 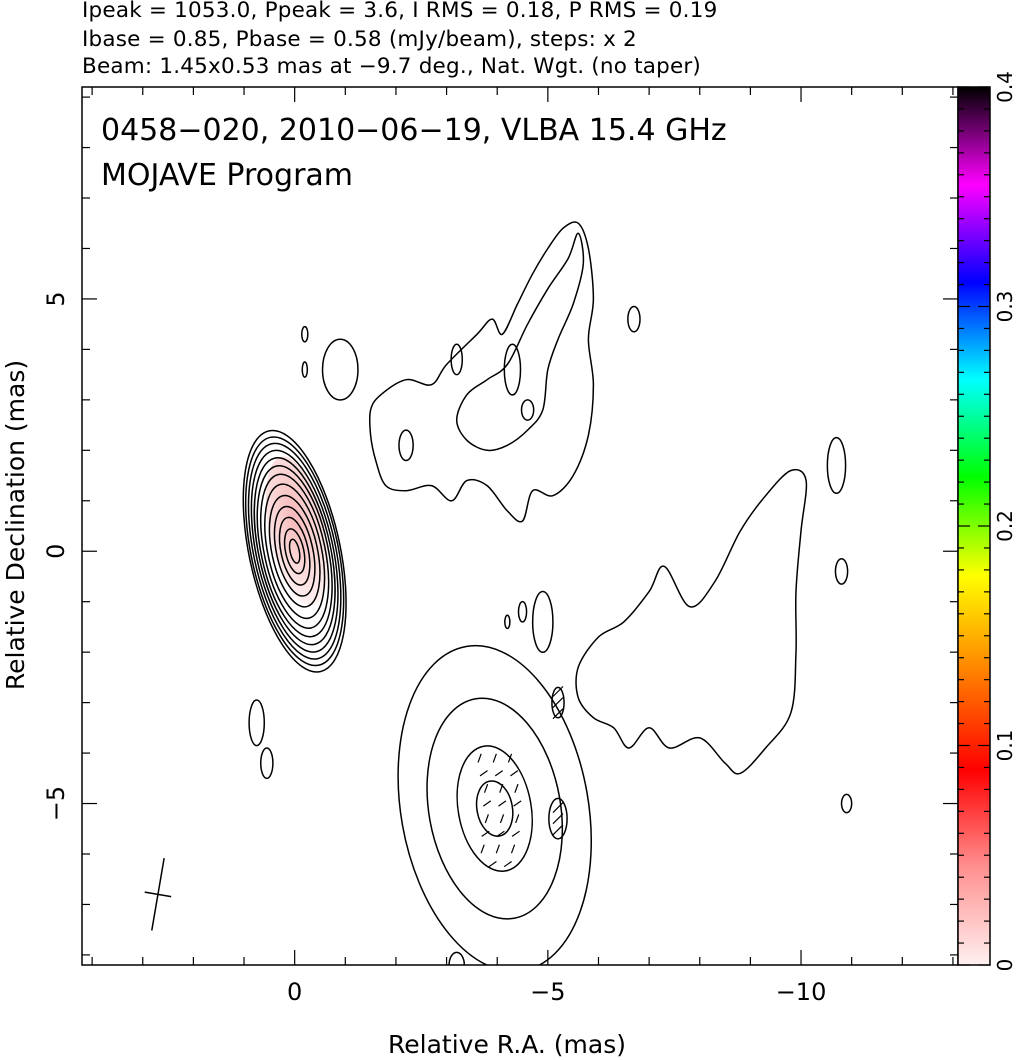 I want to click on chart-title: 0458−020, 2010−06−19, VLBA 15.4 GHz, so click(x=414, y=130).